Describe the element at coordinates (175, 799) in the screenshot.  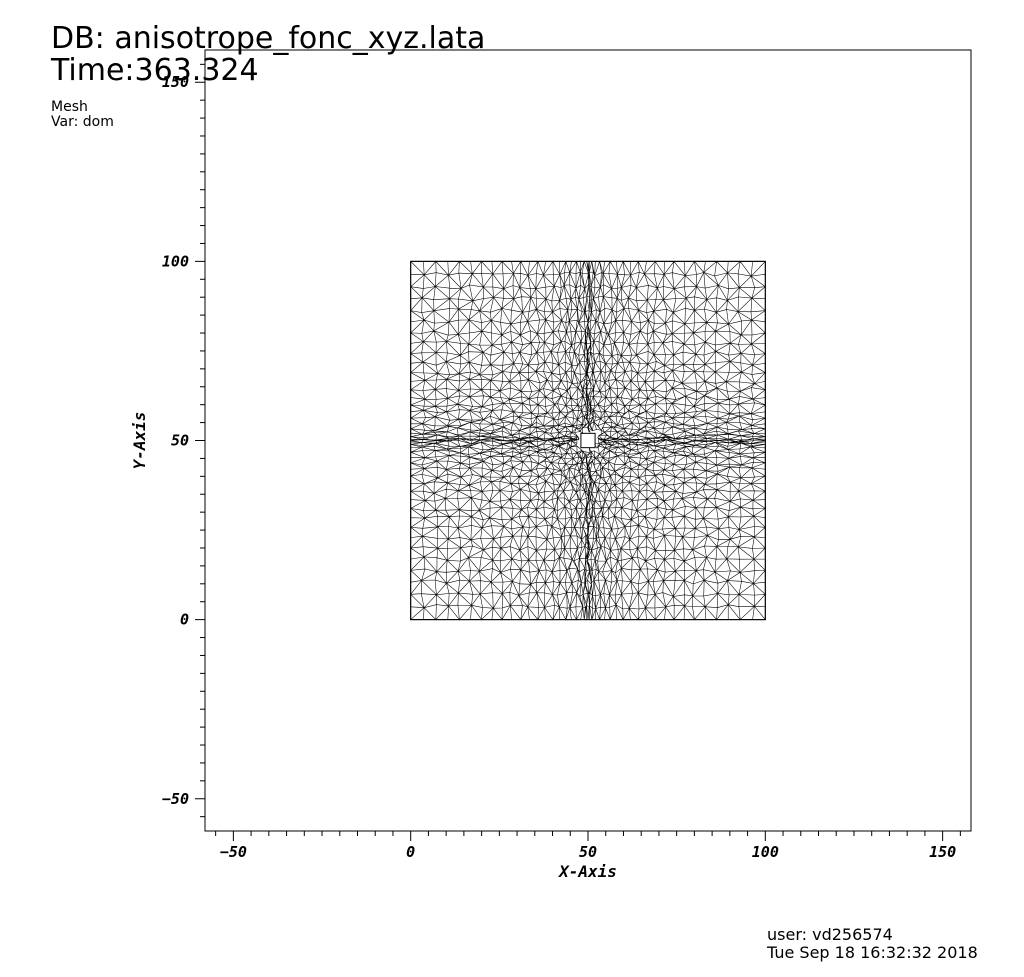
I see `y-tick-label: −50` at that location.